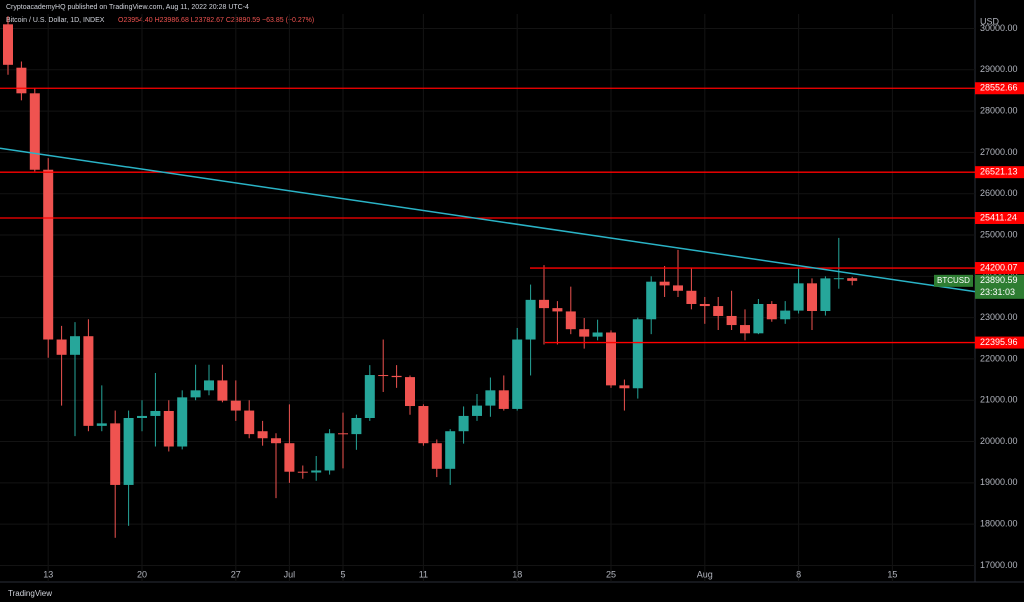 This screenshot has width=1024, height=602. Describe the element at coordinates (342, 574) in the screenshot. I see `x-tick-label: 5` at that location.